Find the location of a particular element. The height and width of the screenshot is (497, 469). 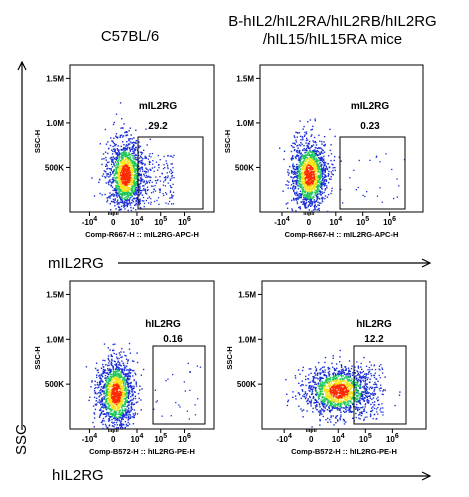

x-tick-label: 10⁶ is located at coordinates (184, 438).